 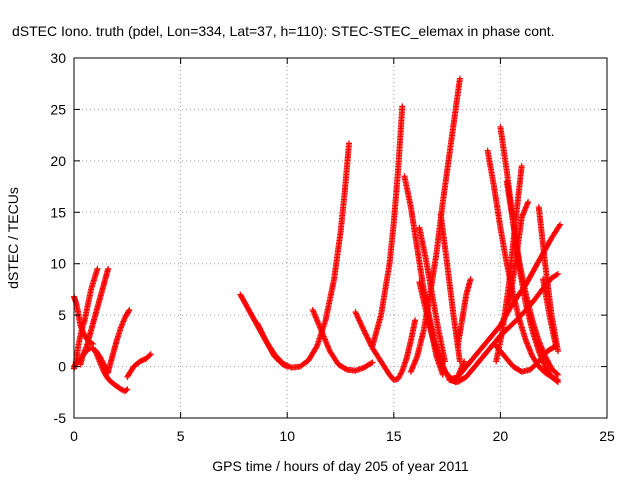 What do you see at coordinates (62, 367) in the screenshot?
I see `y-tick-label: 0` at bounding box center [62, 367].